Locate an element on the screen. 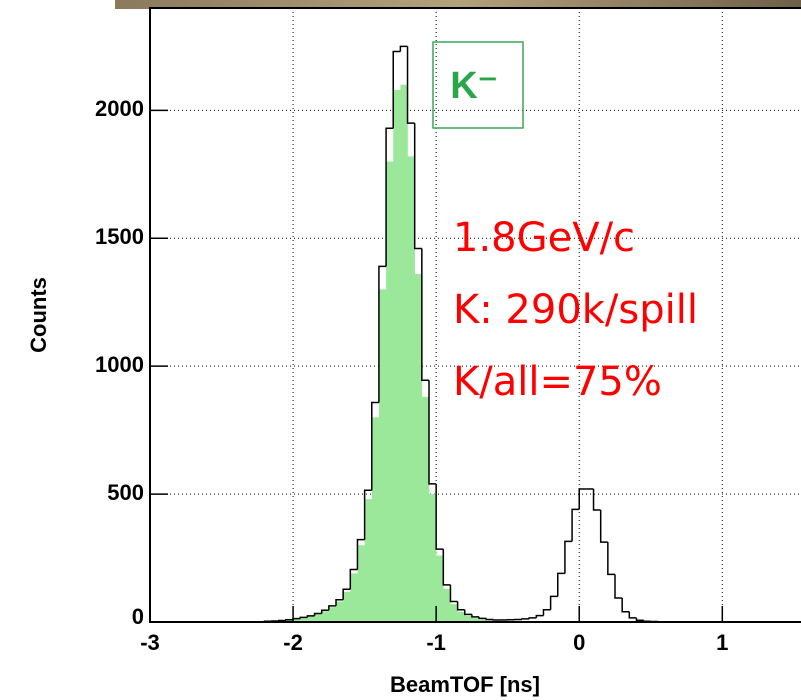 This screenshot has width=801, height=700. x-tick-label: -3 is located at coordinates (150, 642).